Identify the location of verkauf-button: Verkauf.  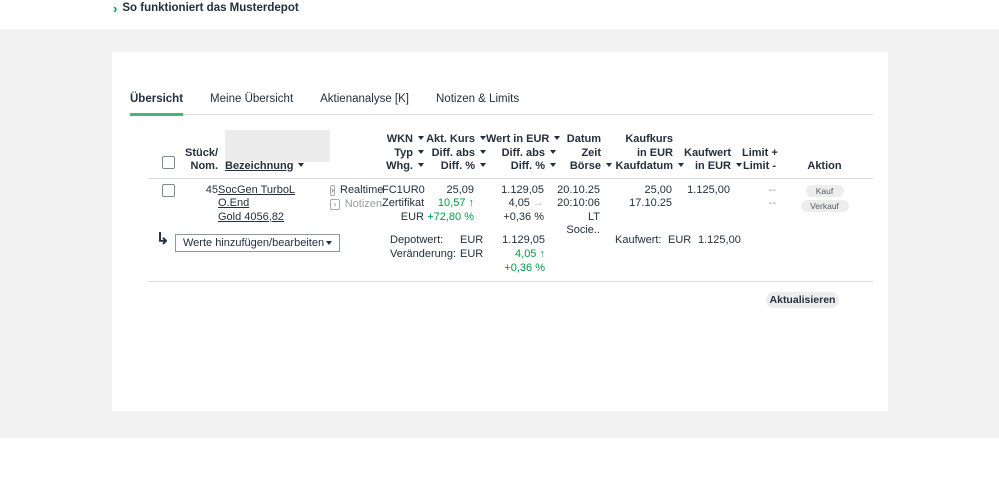
(824, 205).